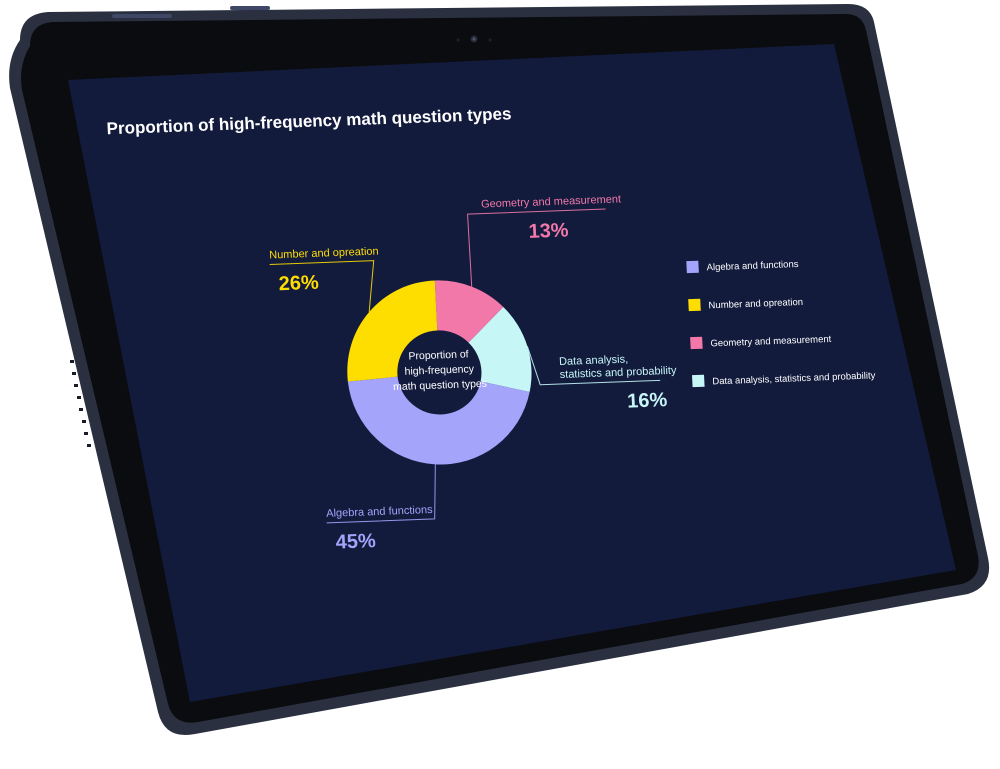 This screenshot has width=1000, height=769. I want to click on legend-item-algebra-and-functions: Algebra and functions, so click(742, 266).